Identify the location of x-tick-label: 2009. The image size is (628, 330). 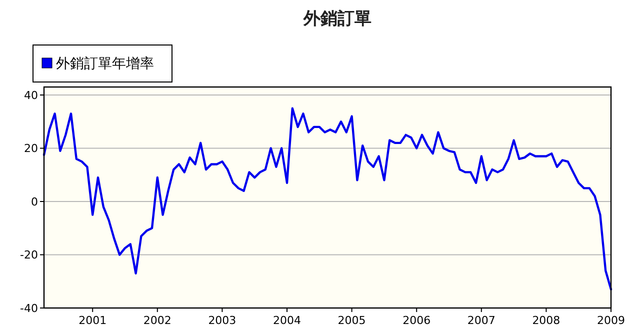
(611, 320).